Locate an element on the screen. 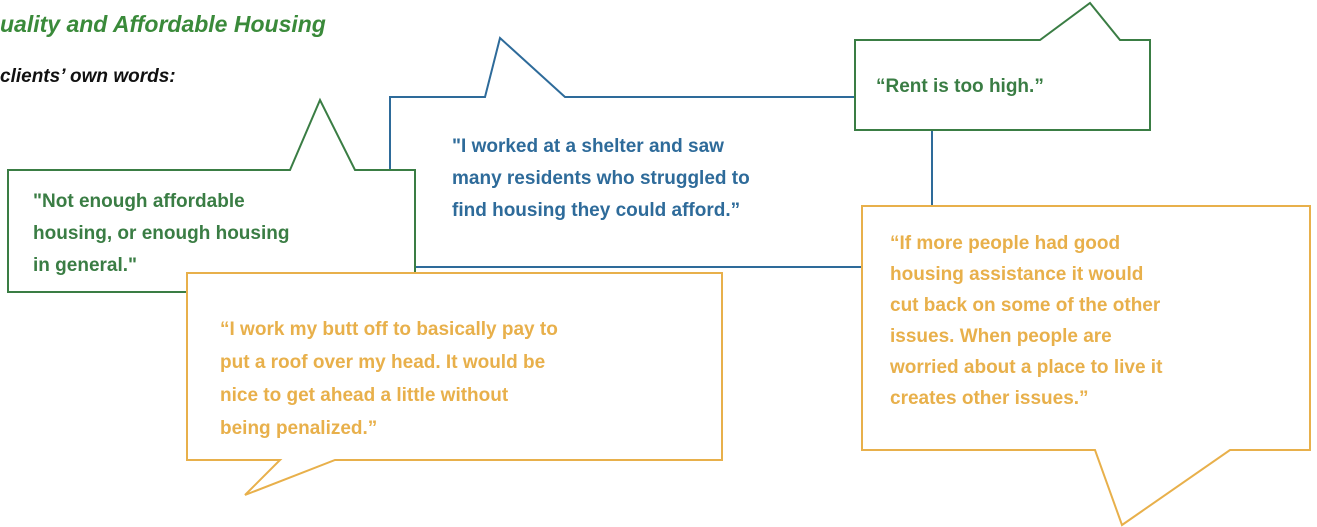 This screenshot has width=1317, height=527. quote-line: issues. When people are is located at coordinates (1001, 336).